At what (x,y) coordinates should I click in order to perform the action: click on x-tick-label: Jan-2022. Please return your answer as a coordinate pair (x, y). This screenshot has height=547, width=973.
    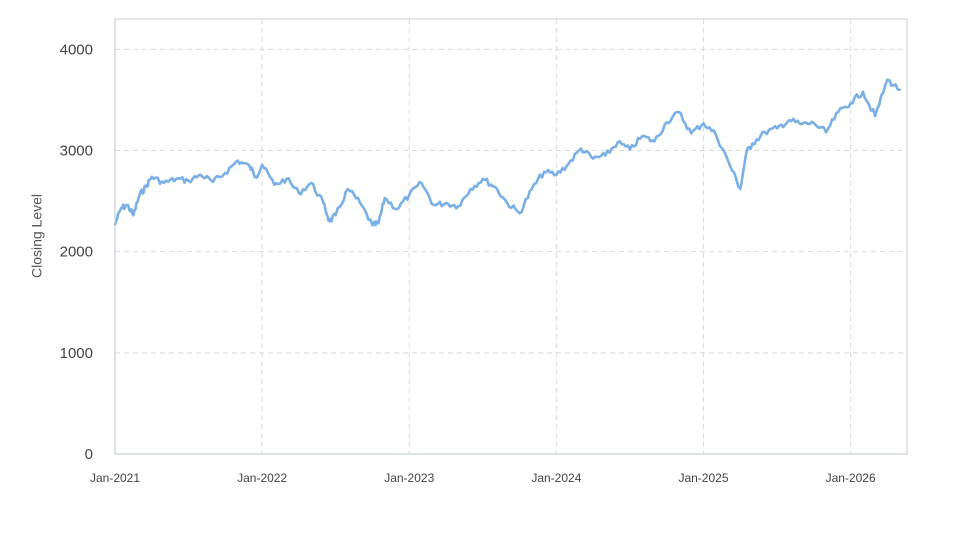
    Looking at the image, I should click on (262, 478).